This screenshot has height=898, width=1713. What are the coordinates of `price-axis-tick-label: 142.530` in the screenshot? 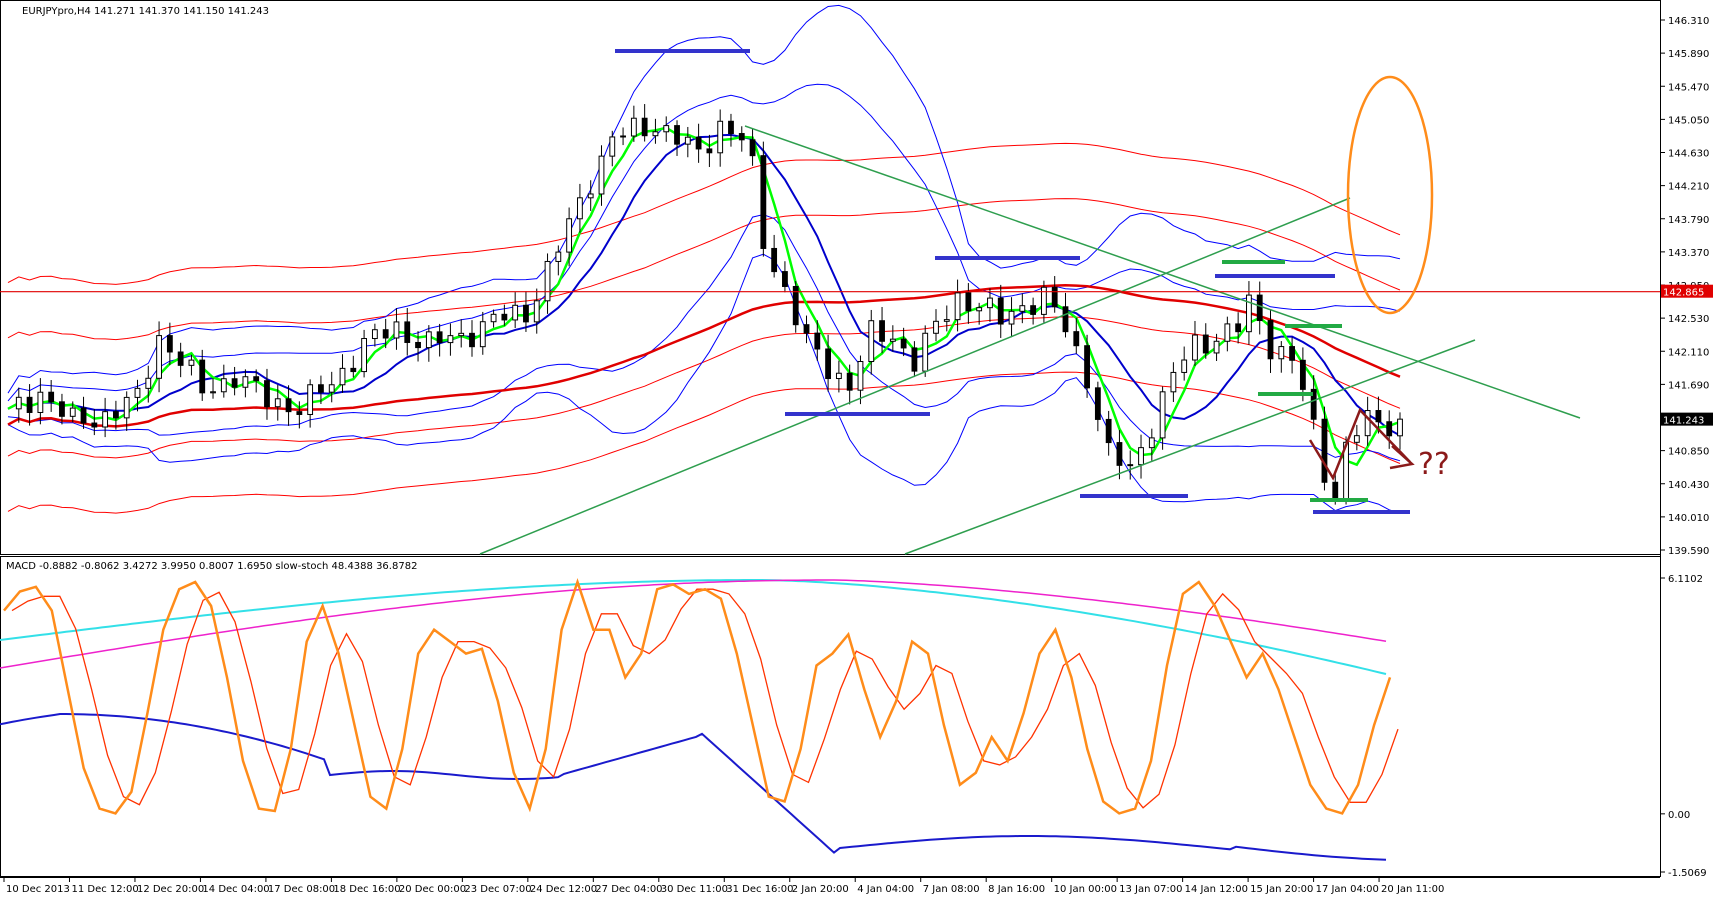 It's located at (1688, 319).